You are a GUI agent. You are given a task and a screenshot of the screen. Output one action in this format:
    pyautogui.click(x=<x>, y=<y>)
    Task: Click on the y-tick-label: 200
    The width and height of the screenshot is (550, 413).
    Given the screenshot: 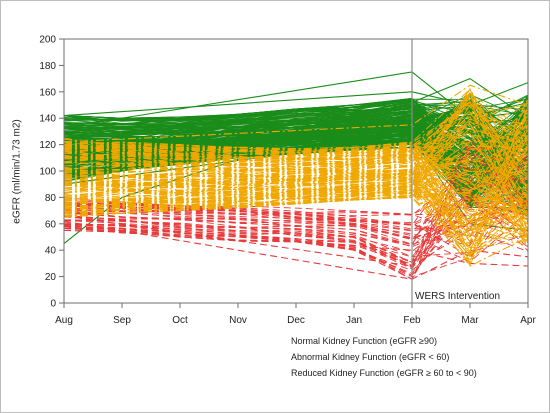 What is the action you would take?
    pyautogui.click(x=47, y=40)
    